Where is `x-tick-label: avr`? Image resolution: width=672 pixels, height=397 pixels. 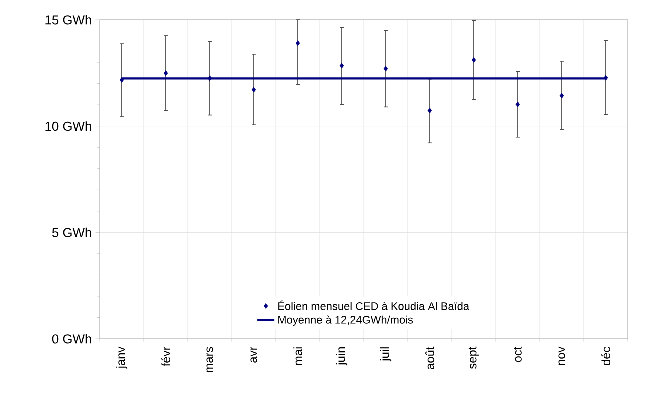
x-tick-label: avr is located at coordinates (254, 354).